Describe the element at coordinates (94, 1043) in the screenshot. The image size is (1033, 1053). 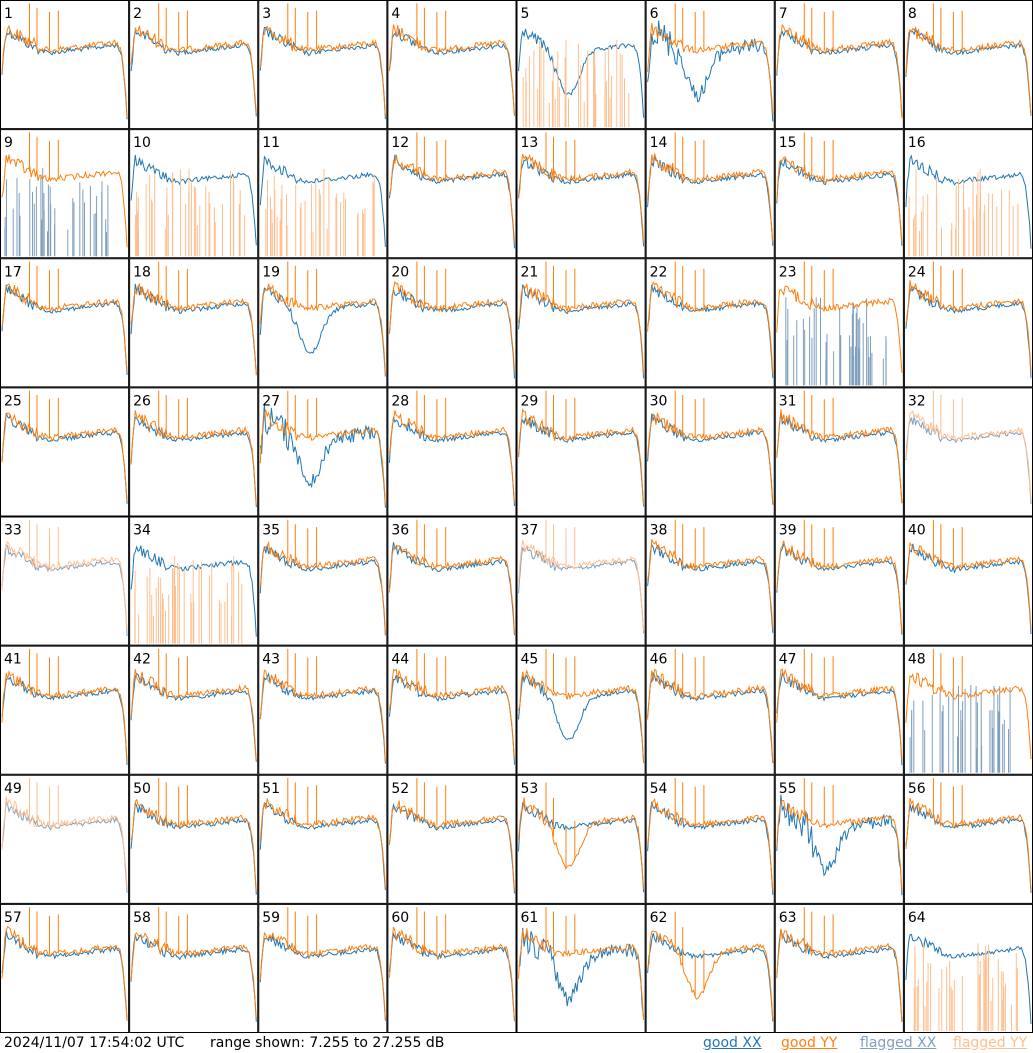
I see `timestamp: 2024/11/07 17:54:02 UTC` at that location.